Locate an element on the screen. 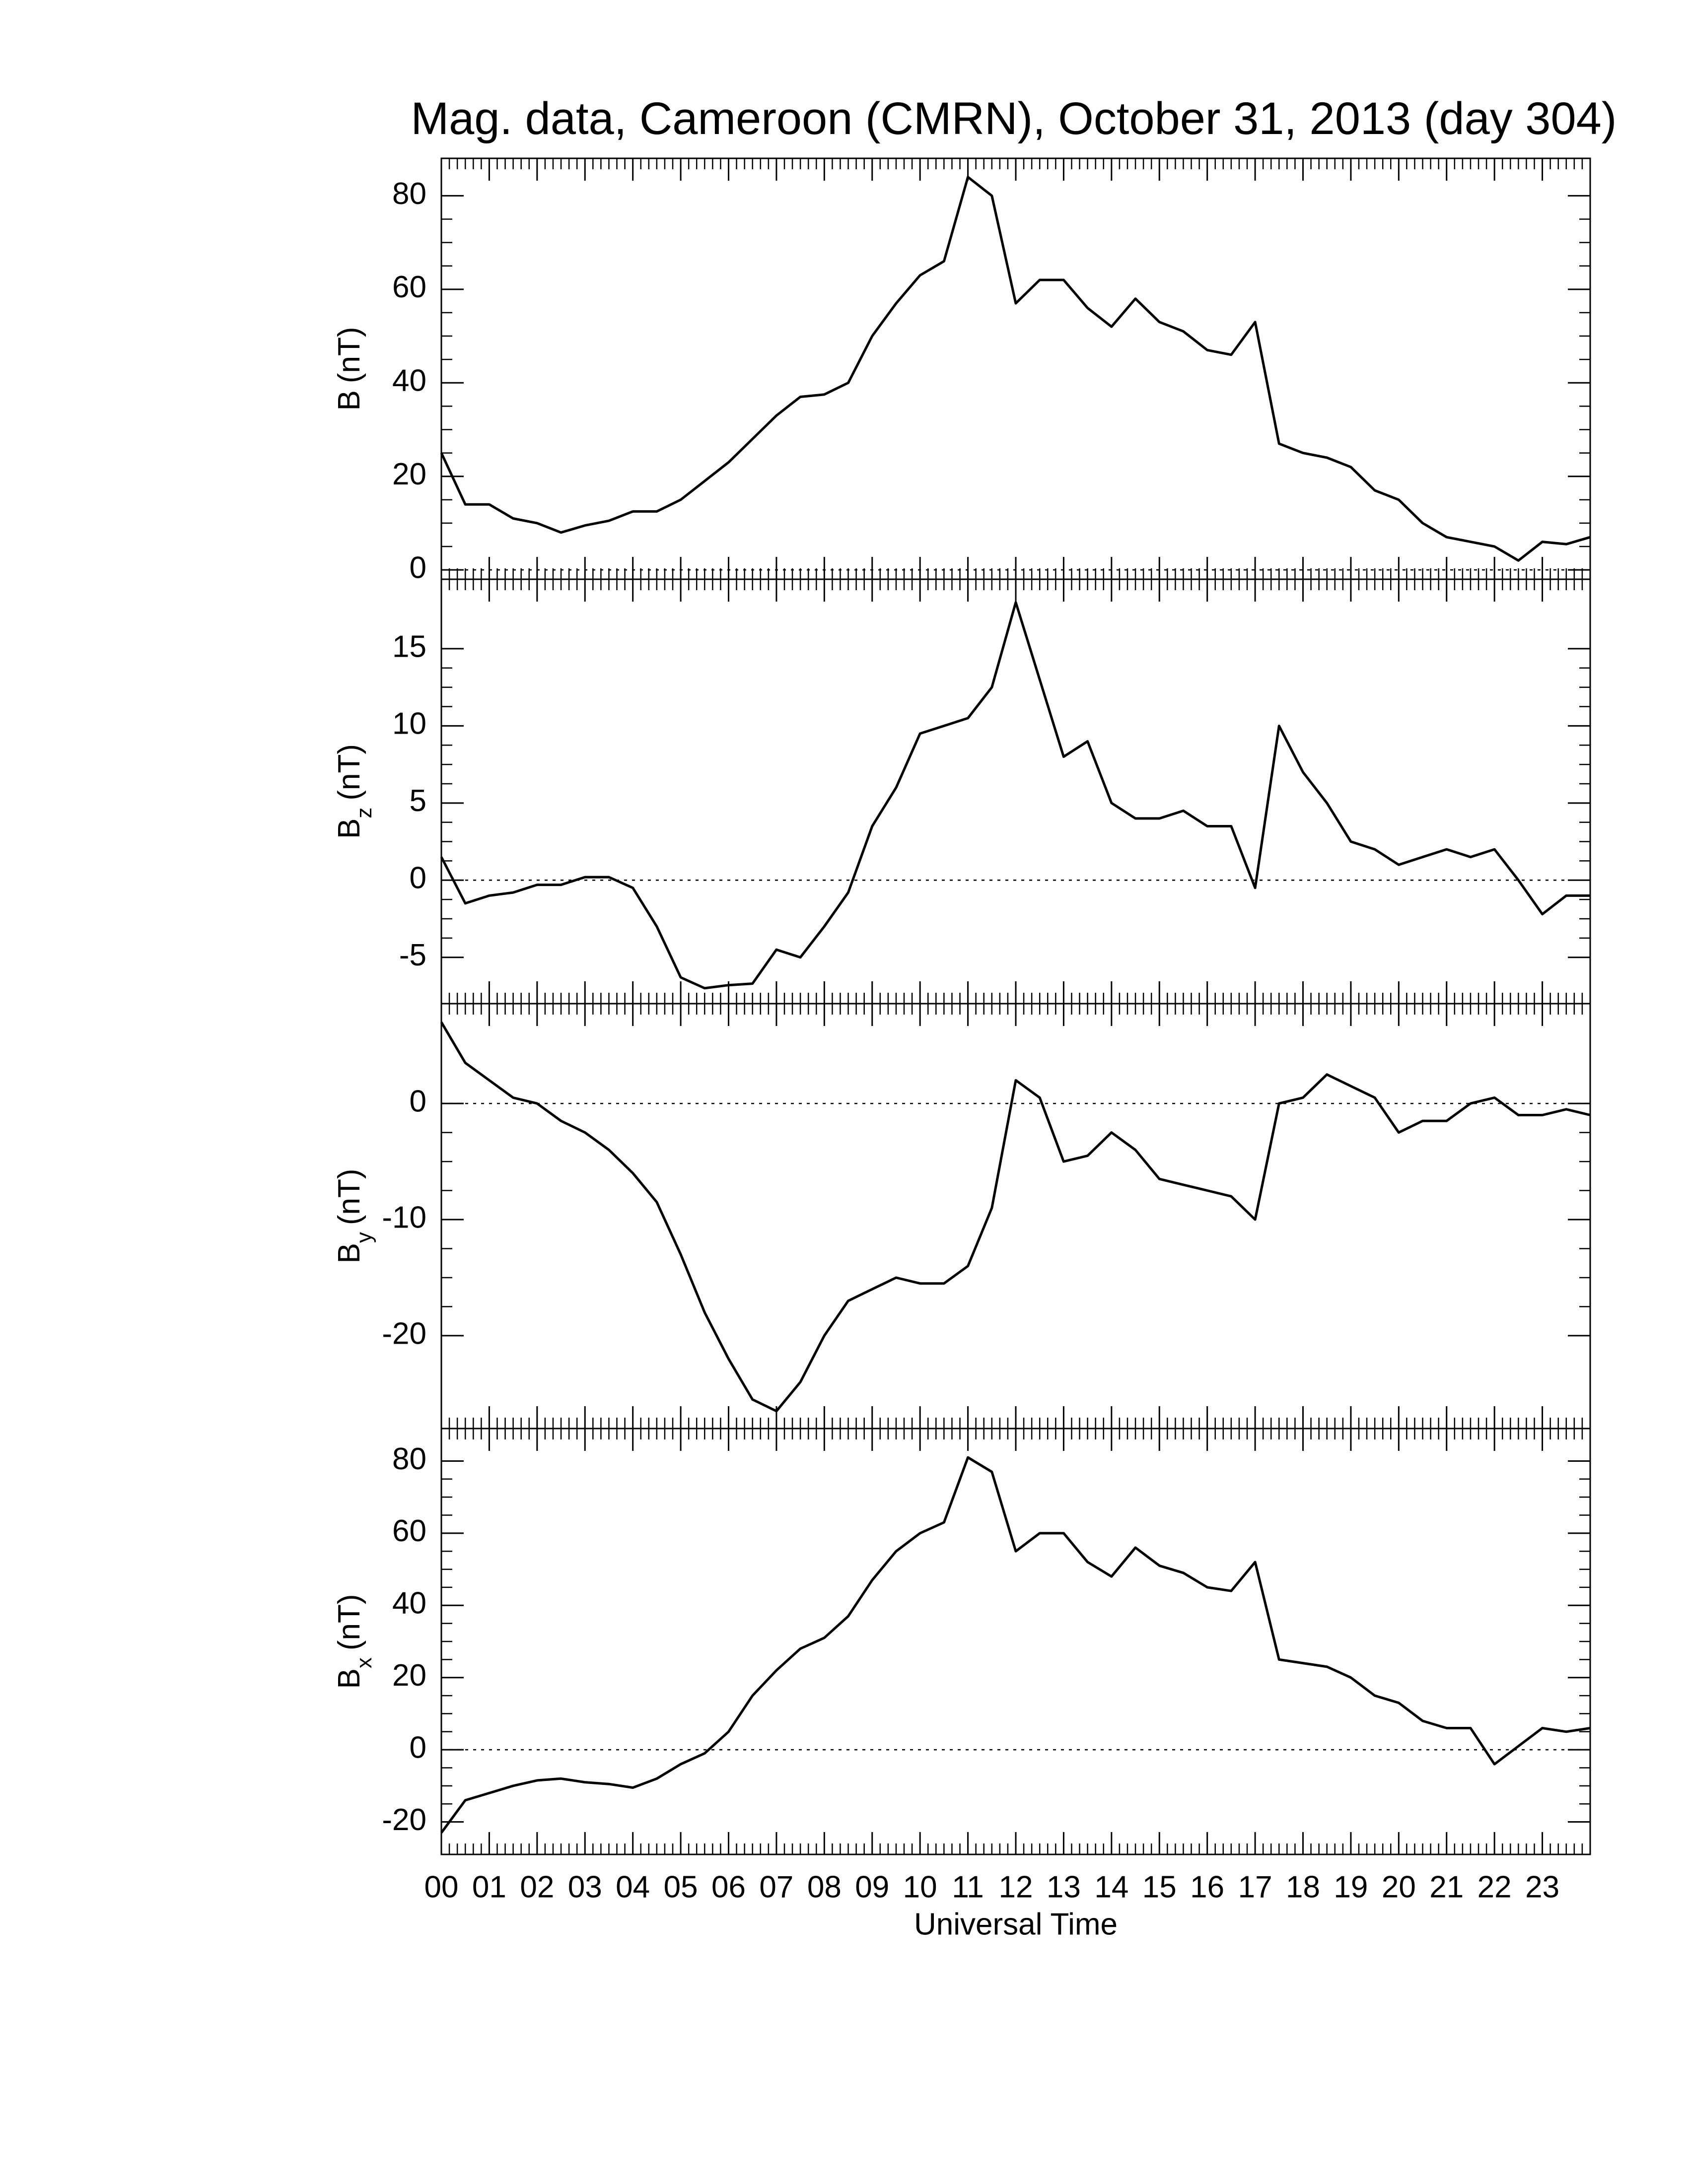 Image resolution: width=1688 pixels, height=2184 pixels. x-tick-label: 02 is located at coordinates (537, 1887).